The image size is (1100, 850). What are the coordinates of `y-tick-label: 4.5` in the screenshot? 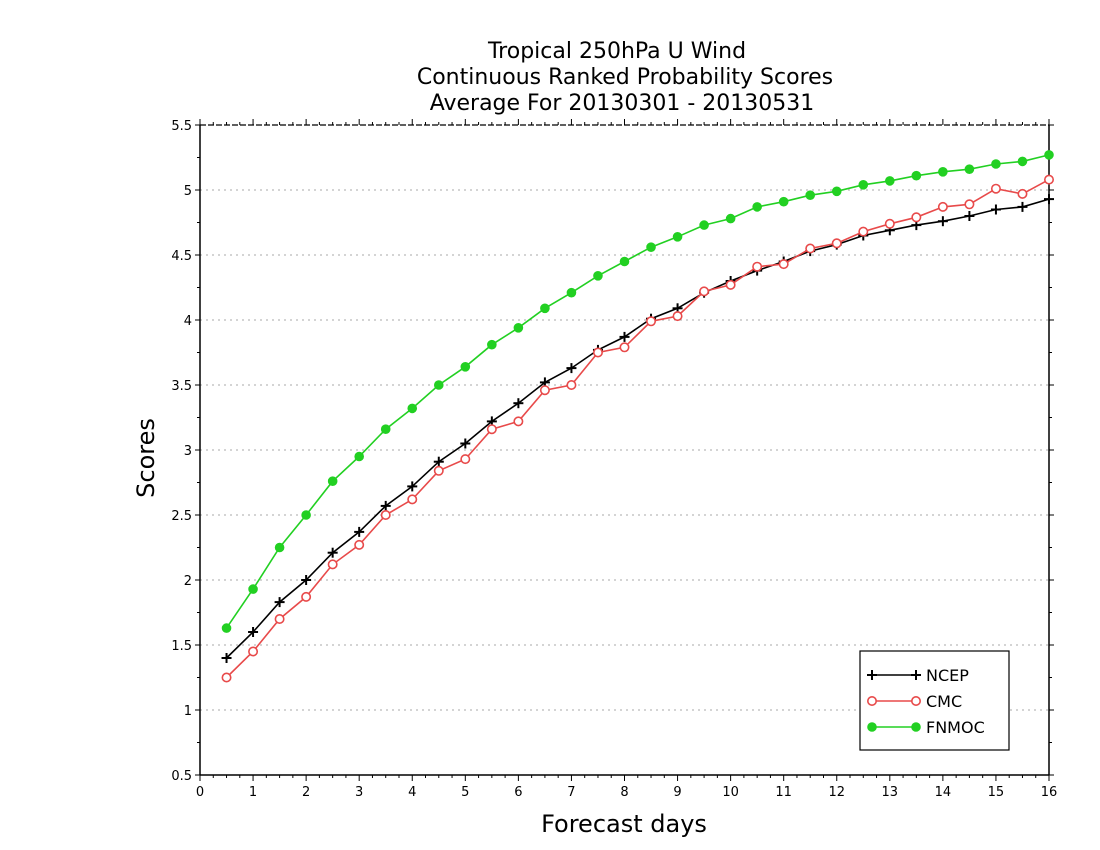 It's located at (181, 256).